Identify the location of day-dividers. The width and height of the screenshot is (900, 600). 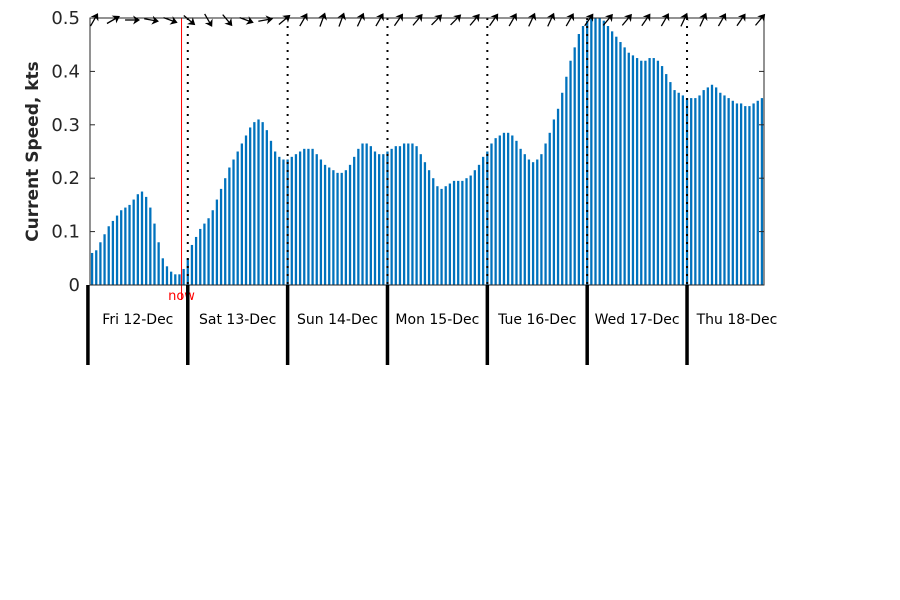
(387, 325).